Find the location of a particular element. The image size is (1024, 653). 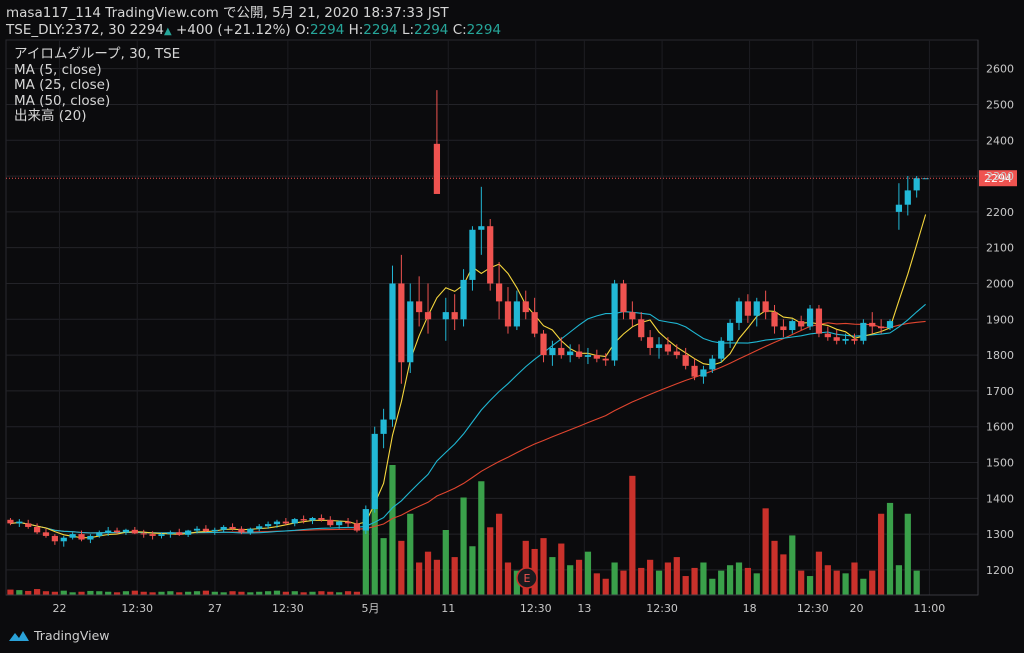

x-tick-label: 22 is located at coordinates (59, 608).